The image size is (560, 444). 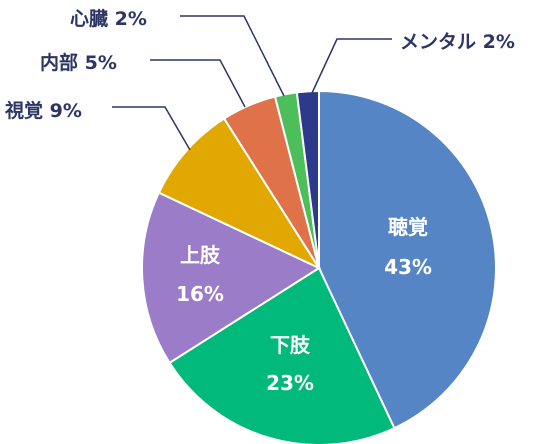 I want to click on slice-value-1: 23%, so click(x=290, y=383).